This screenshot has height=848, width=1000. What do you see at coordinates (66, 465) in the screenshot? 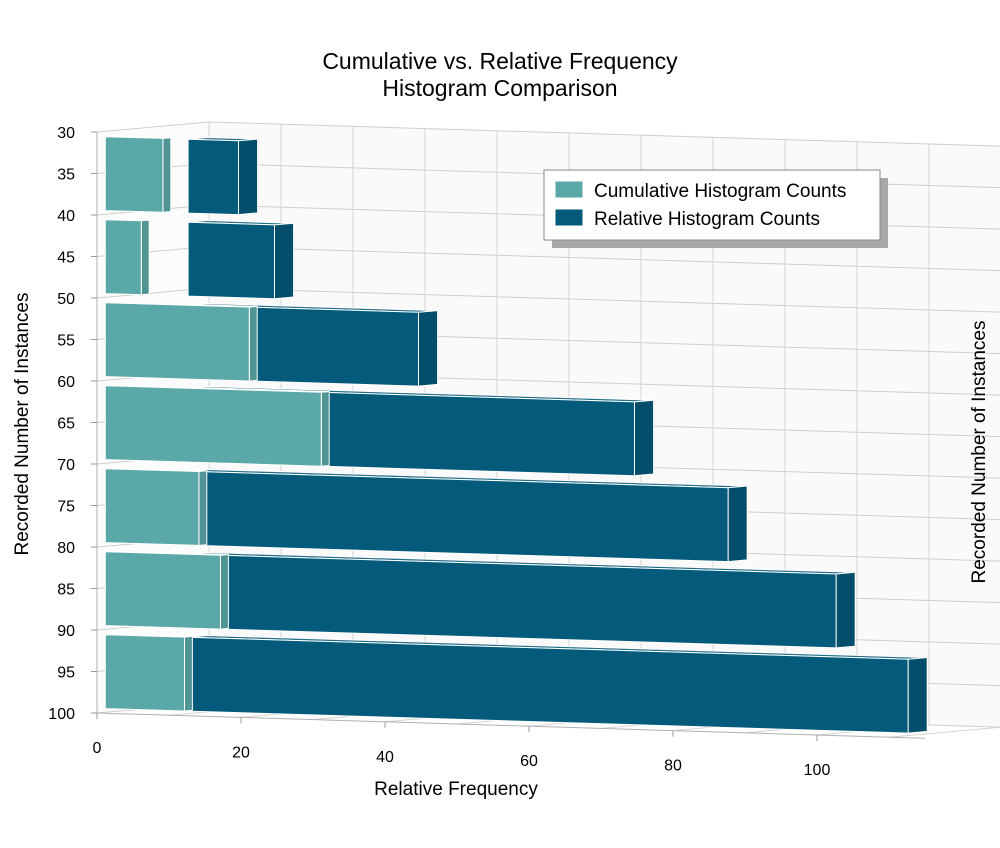
I see `y-tick-label-left: 70` at bounding box center [66, 465].